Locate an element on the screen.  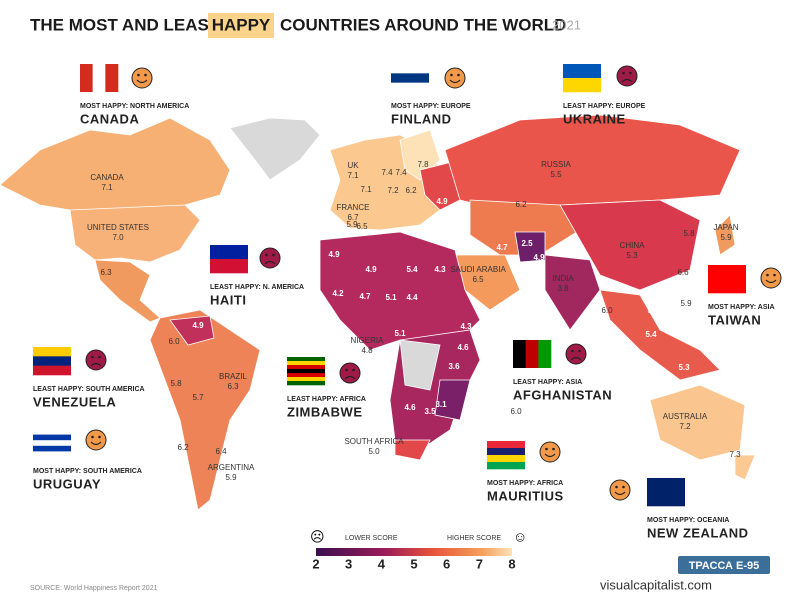
country-score: 4.8 is located at coordinates (367, 350).